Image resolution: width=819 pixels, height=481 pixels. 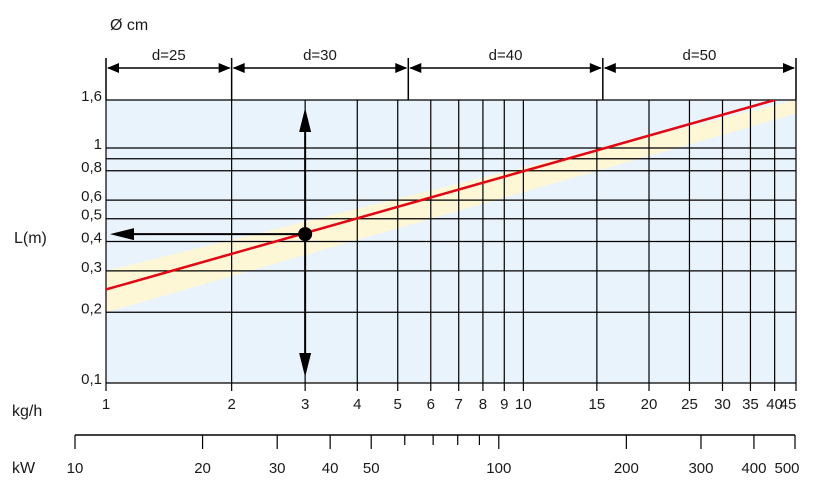 I want to click on kgh-tick-label: 2, so click(x=231, y=404).